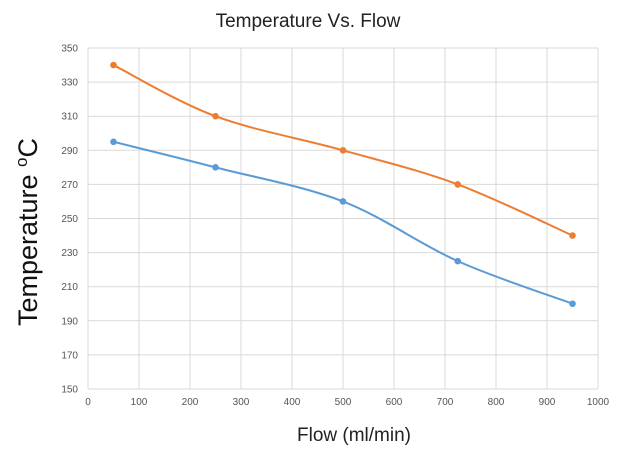  Describe the element at coordinates (354, 435) in the screenshot. I see `x-axis-label: Flow (ml/min)` at that location.